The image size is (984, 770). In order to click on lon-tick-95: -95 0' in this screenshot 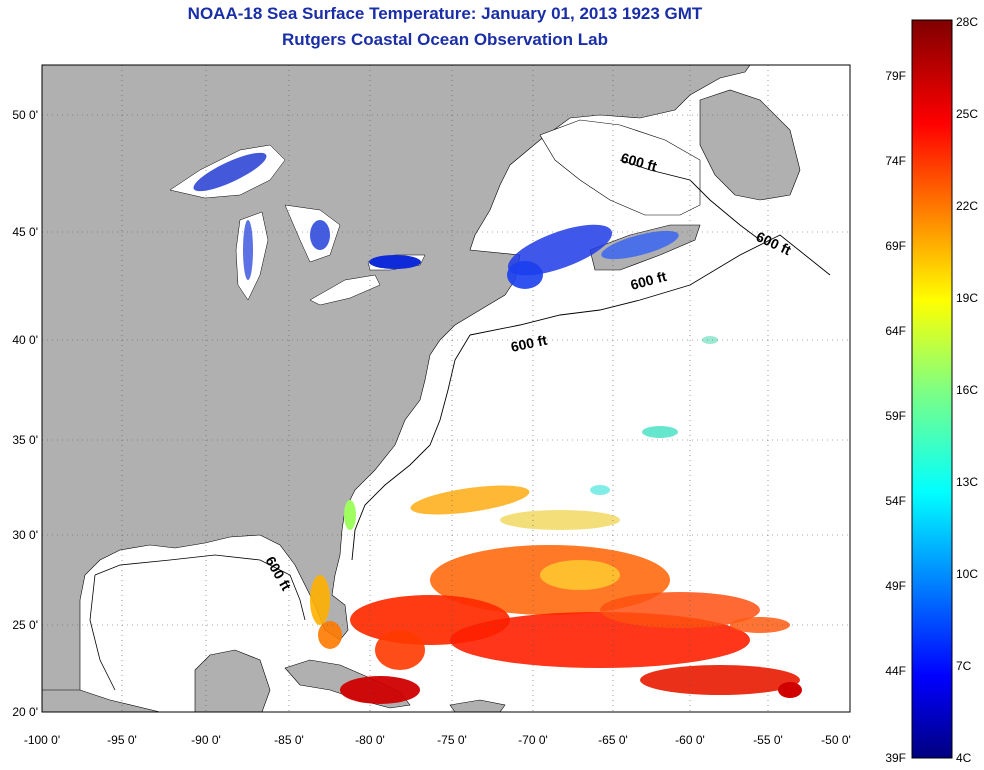, I will do `click(122, 740)`.